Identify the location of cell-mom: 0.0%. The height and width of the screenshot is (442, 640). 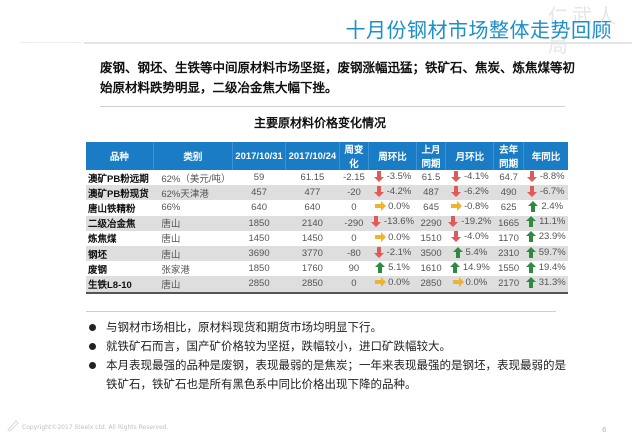
(469, 285).